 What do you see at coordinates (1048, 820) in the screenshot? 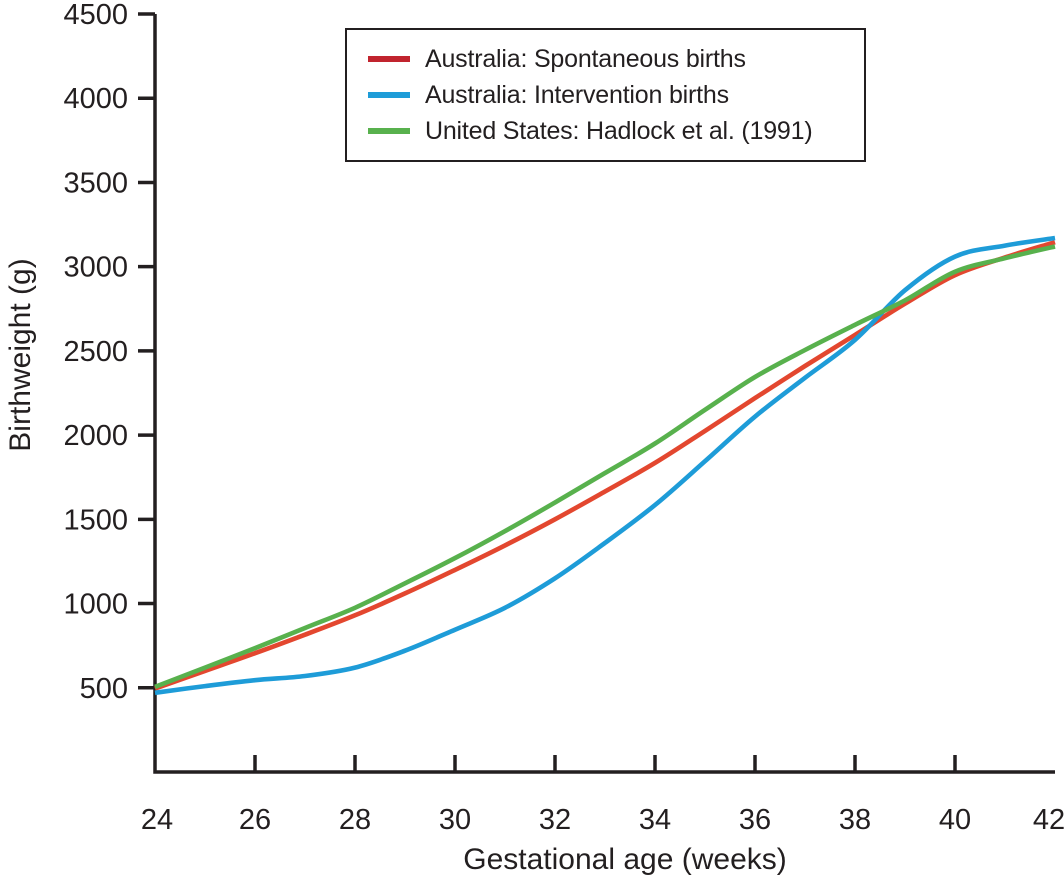
I see `x-tick-label: 42` at bounding box center [1048, 820].